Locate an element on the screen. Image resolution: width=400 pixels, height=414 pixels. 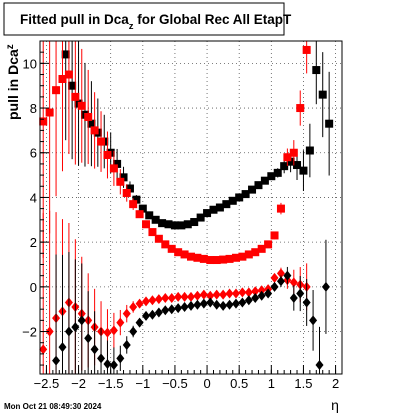
y-tick-label: 4 is located at coordinates (33, 197).